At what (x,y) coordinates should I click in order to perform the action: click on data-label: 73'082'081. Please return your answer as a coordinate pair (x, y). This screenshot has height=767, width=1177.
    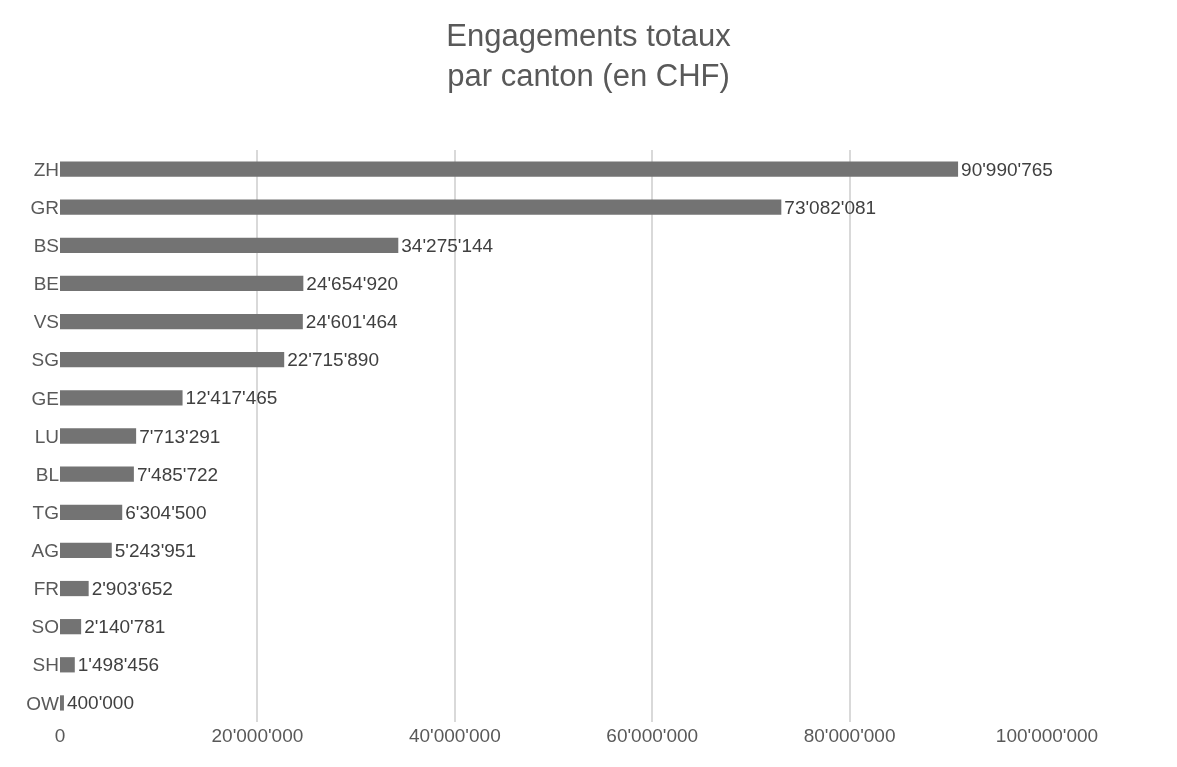
    Looking at the image, I should click on (830, 207).